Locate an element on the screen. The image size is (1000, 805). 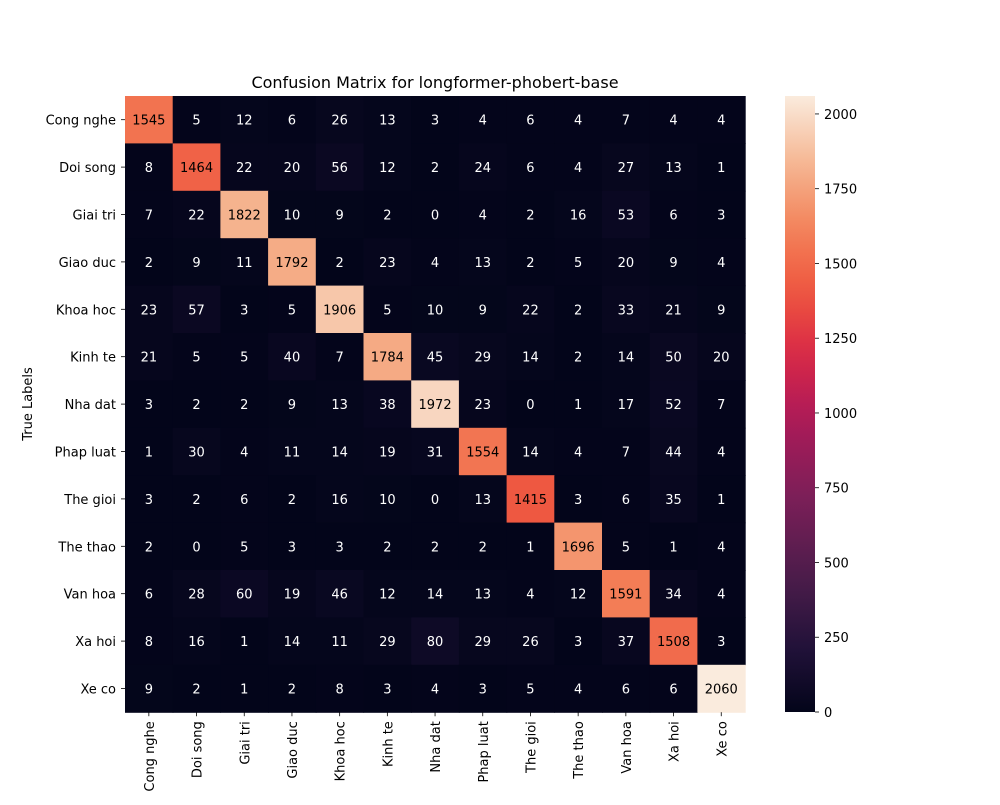
cell-value-2-9: 16 is located at coordinates (578, 216).